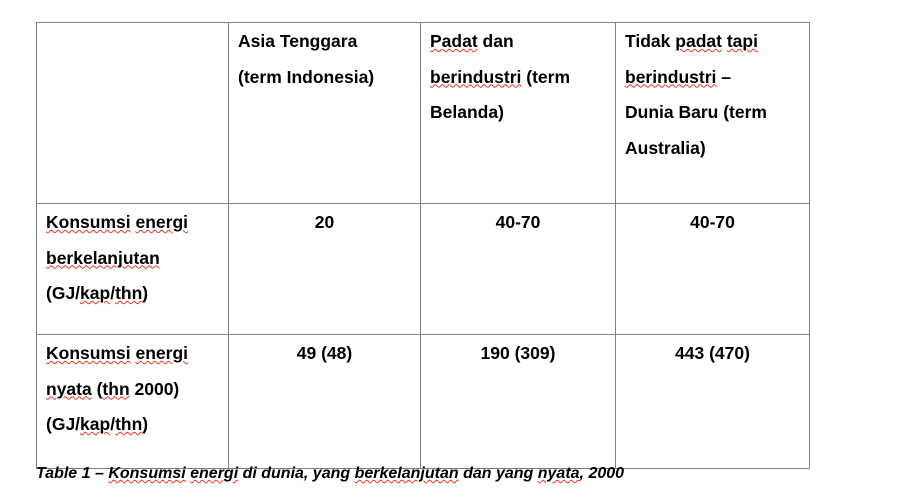 The image size is (900, 501). I want to click on caption-word: berkelanjutan, so click(406, 473).